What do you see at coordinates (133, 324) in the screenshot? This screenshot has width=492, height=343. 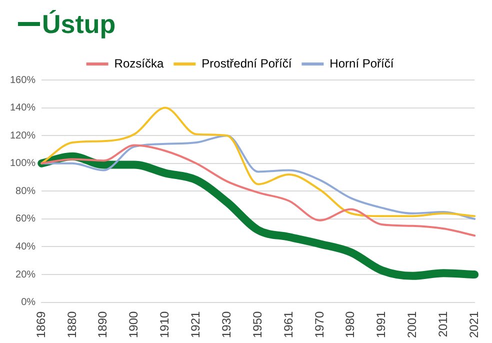 I see `x-tick-label: 1900` at bounding box center [133, 324].